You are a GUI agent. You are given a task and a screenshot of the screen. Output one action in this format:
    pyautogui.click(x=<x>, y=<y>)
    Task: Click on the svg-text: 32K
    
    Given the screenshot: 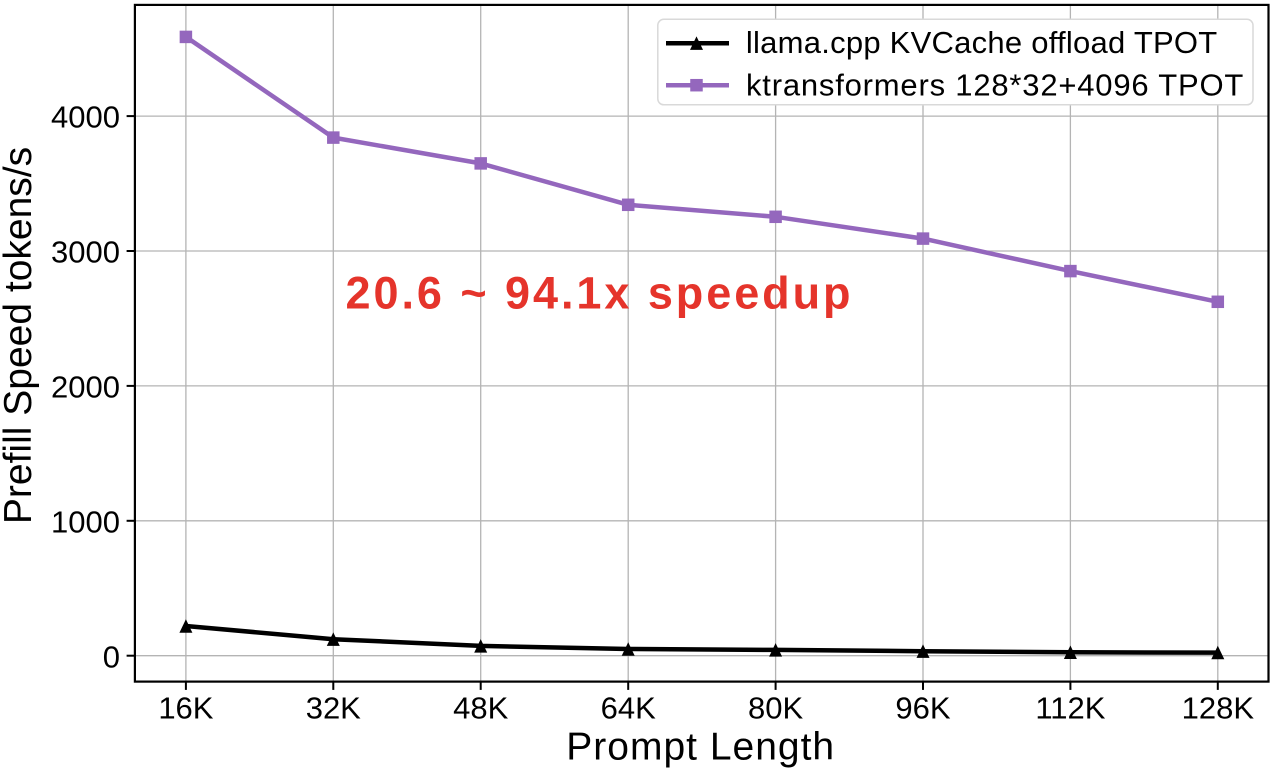 What is the action you would take?
    pyautogui.click(x=333, y=708)
    